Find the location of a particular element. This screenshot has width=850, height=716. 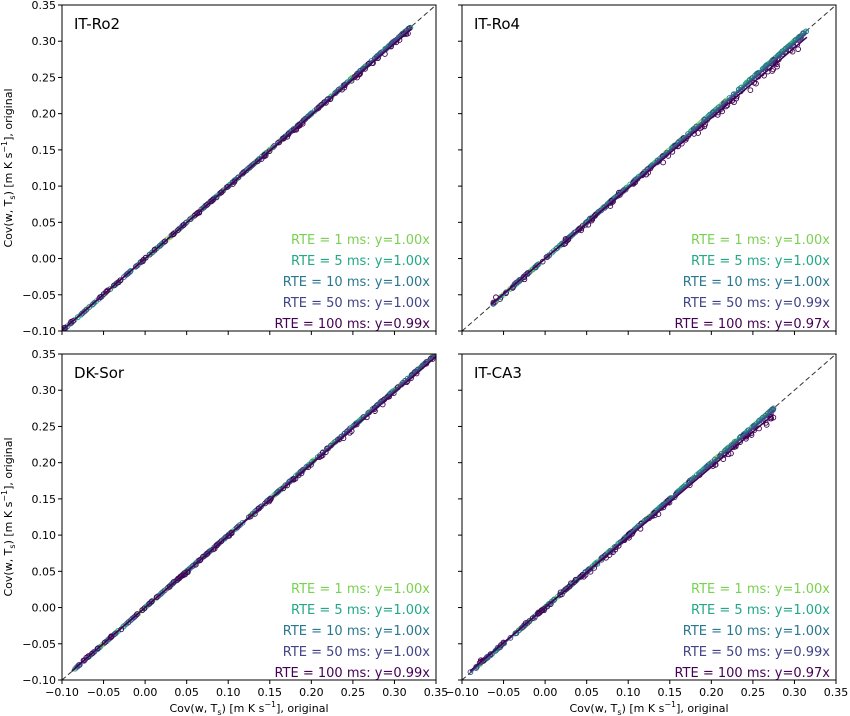

site-label: IT-CA3 is located at coordinates (498, 373).